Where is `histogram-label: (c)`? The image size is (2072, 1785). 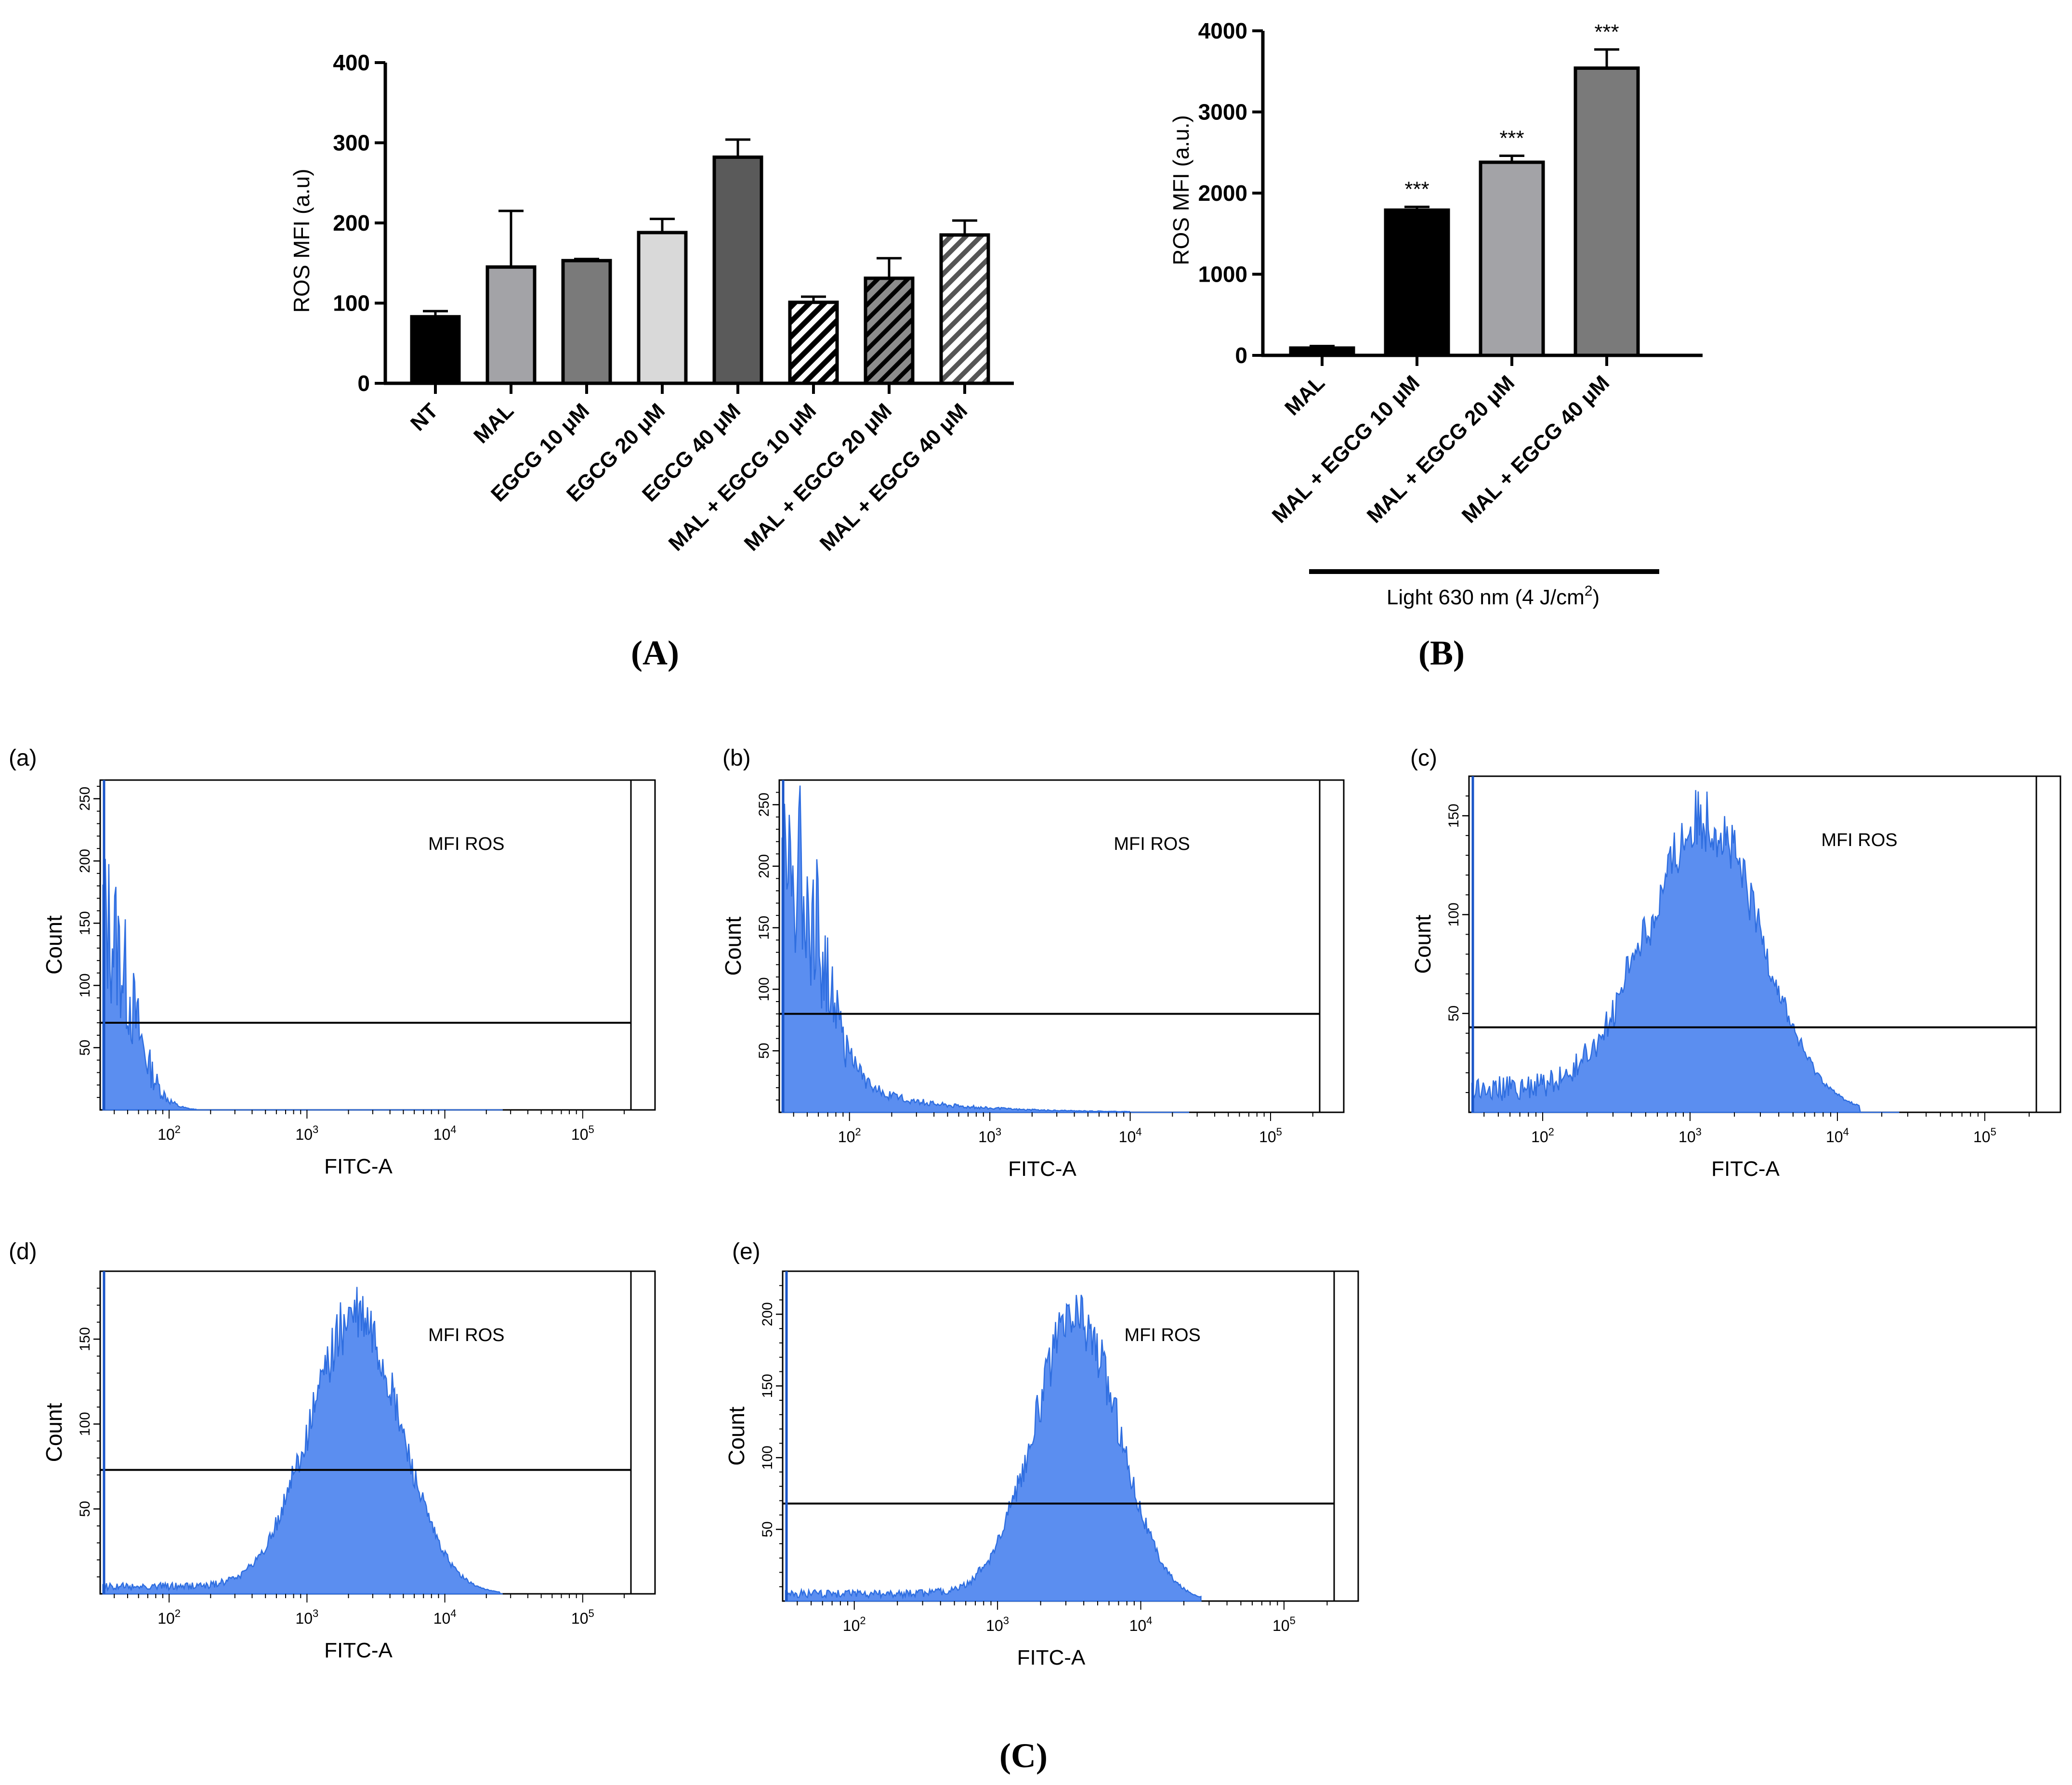 histogram-label: (c) is located at coordinates (1423, 758).